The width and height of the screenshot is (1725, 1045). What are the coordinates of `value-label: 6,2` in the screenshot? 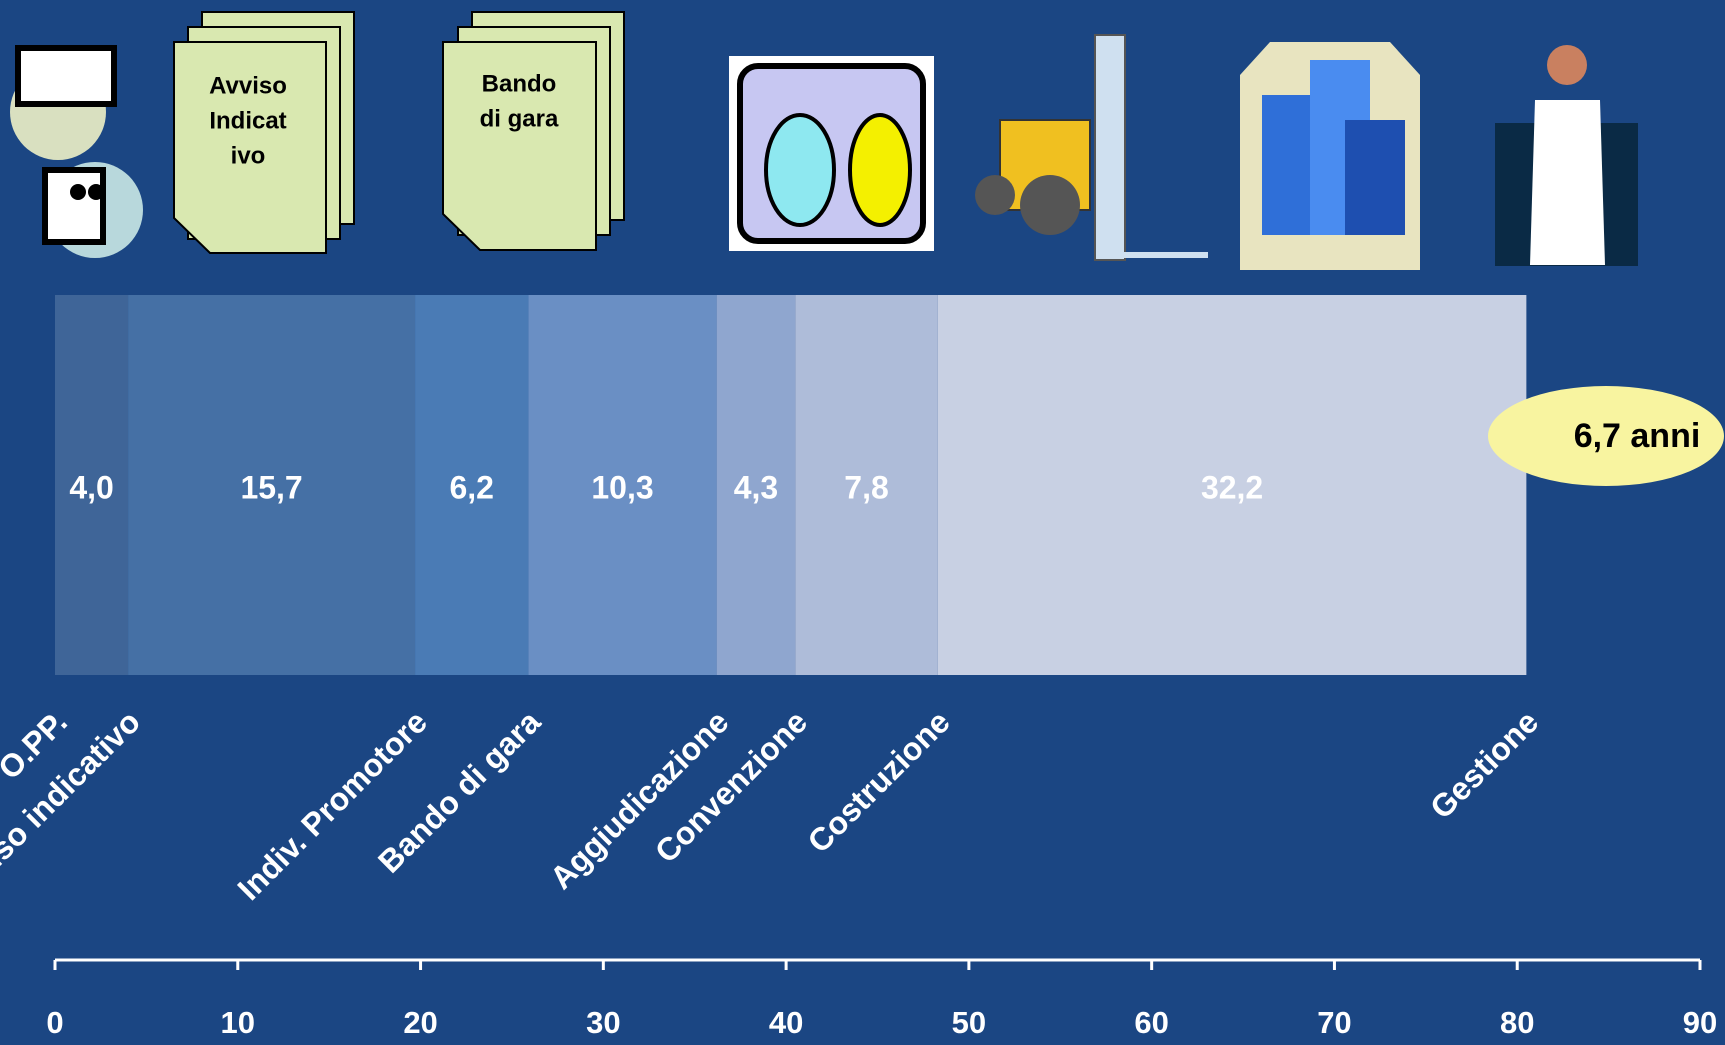 It's located at (471, 487).